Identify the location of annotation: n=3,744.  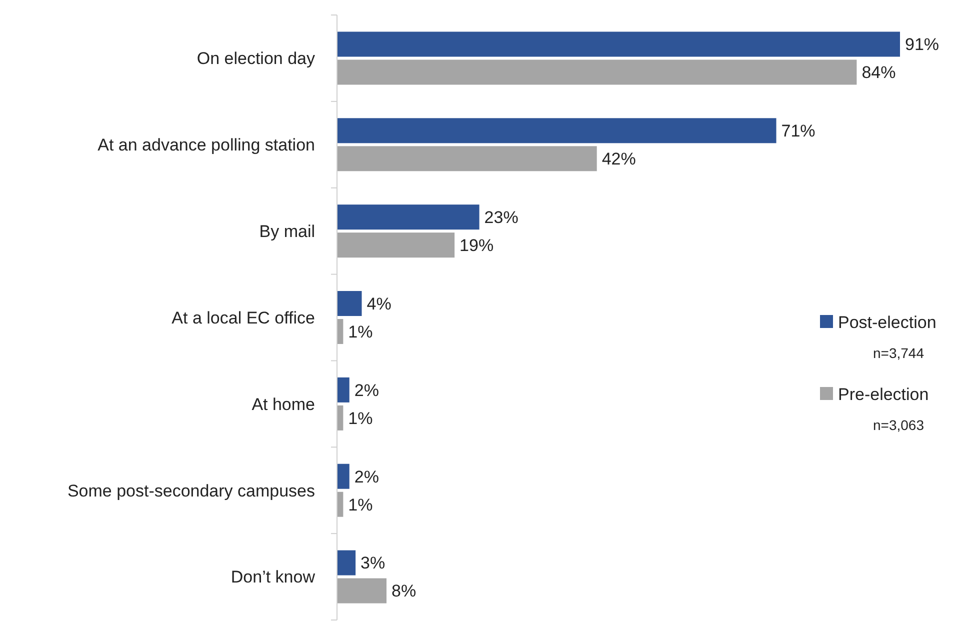
(898, 352).